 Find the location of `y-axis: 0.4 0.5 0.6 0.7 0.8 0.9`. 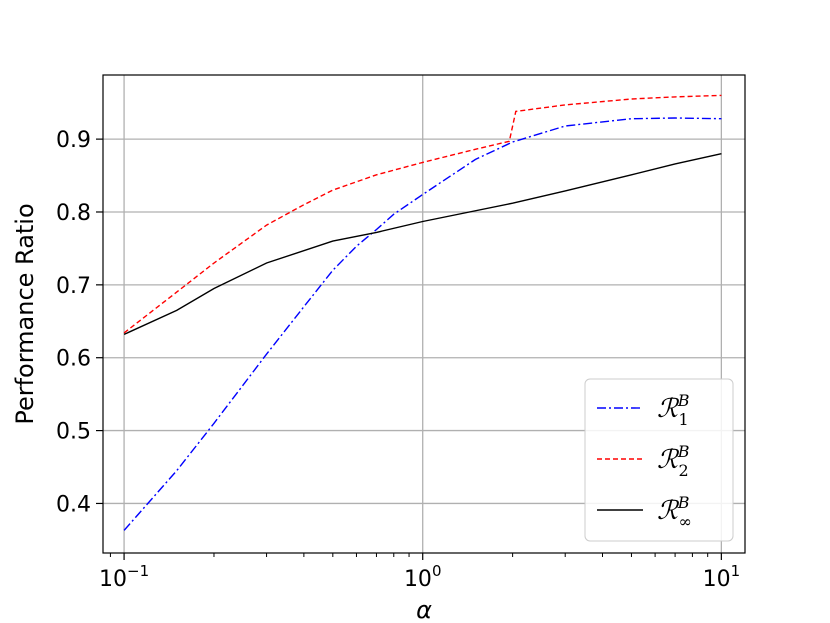

y-axis: 0.4 0.5 0.6 0.7 0.8 0.9 is located at coordinates (79, 322).